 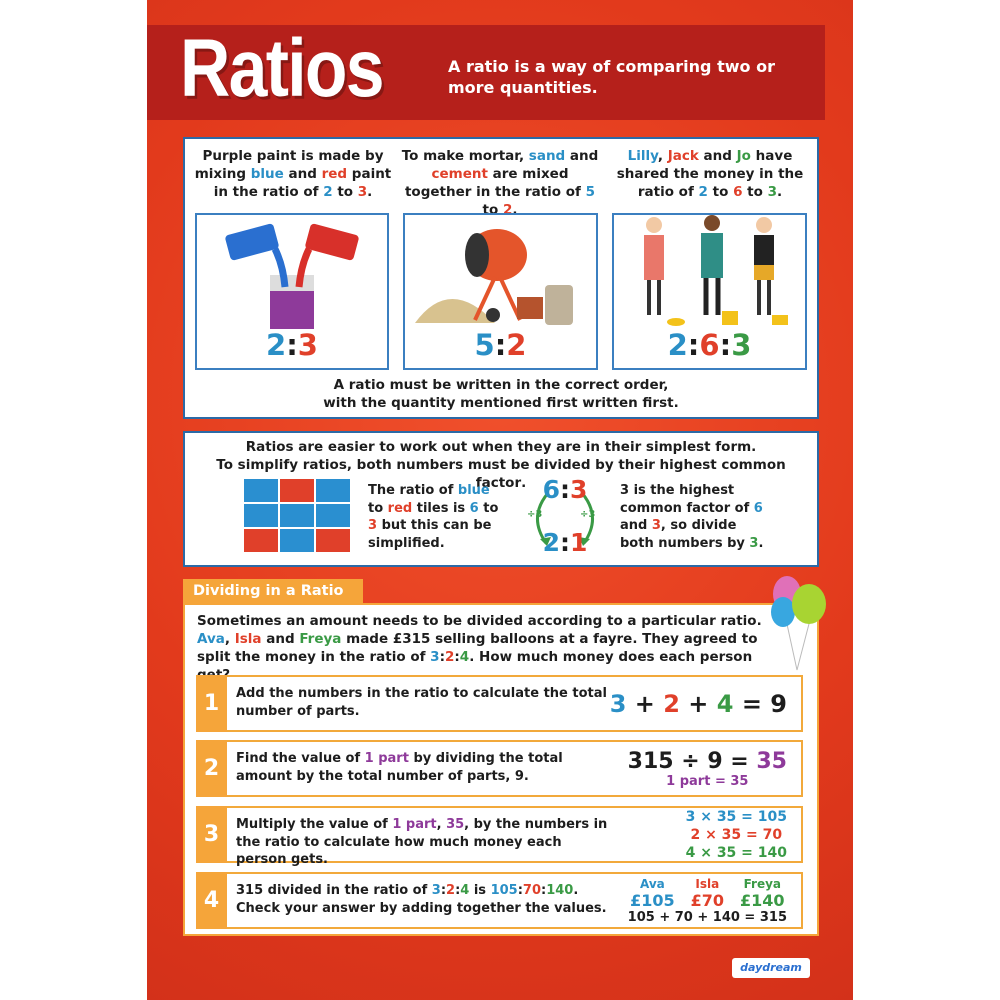 What do you see at coordinates (304, 267) in the screenshot?
I see `red-pour` at bounding box center [304, 267].